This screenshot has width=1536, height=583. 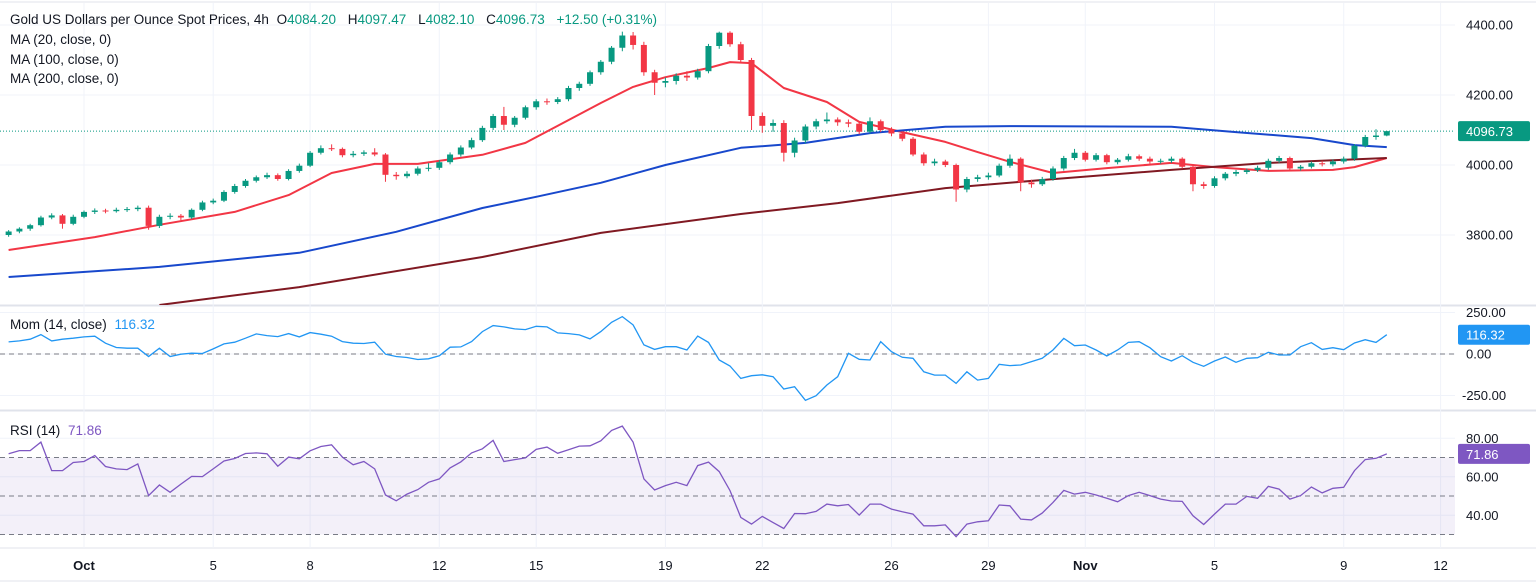 I want to click on momentum-line, so click(x=698, y=358).